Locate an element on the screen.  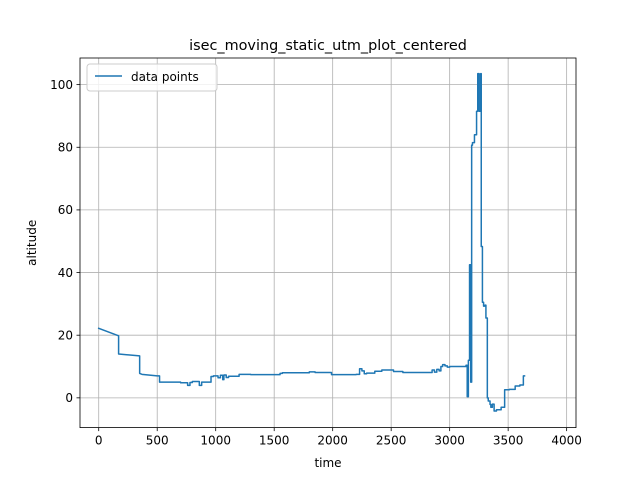
x-tick-label: 2500 is located at coordinates (391, 441).